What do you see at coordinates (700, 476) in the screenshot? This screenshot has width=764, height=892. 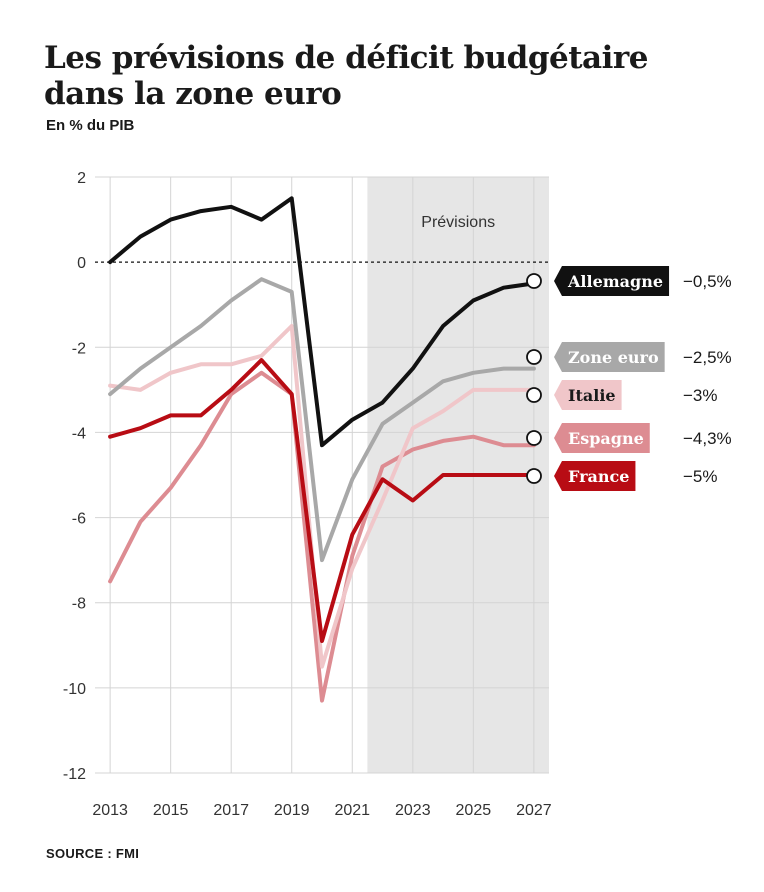 I see `series-end-value: −5%` at bounding box center [700, 476].